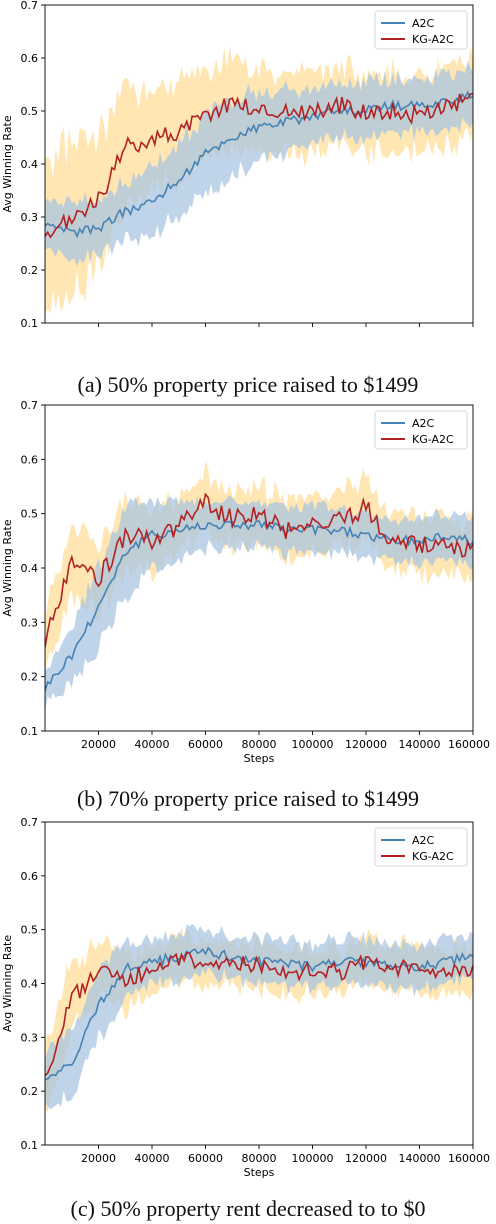  What do you see at coordinates (248, 798) in the screenshot?
I see `caption-b: (b) 70% property price raised to $1499` at bounding box center [248, 798].